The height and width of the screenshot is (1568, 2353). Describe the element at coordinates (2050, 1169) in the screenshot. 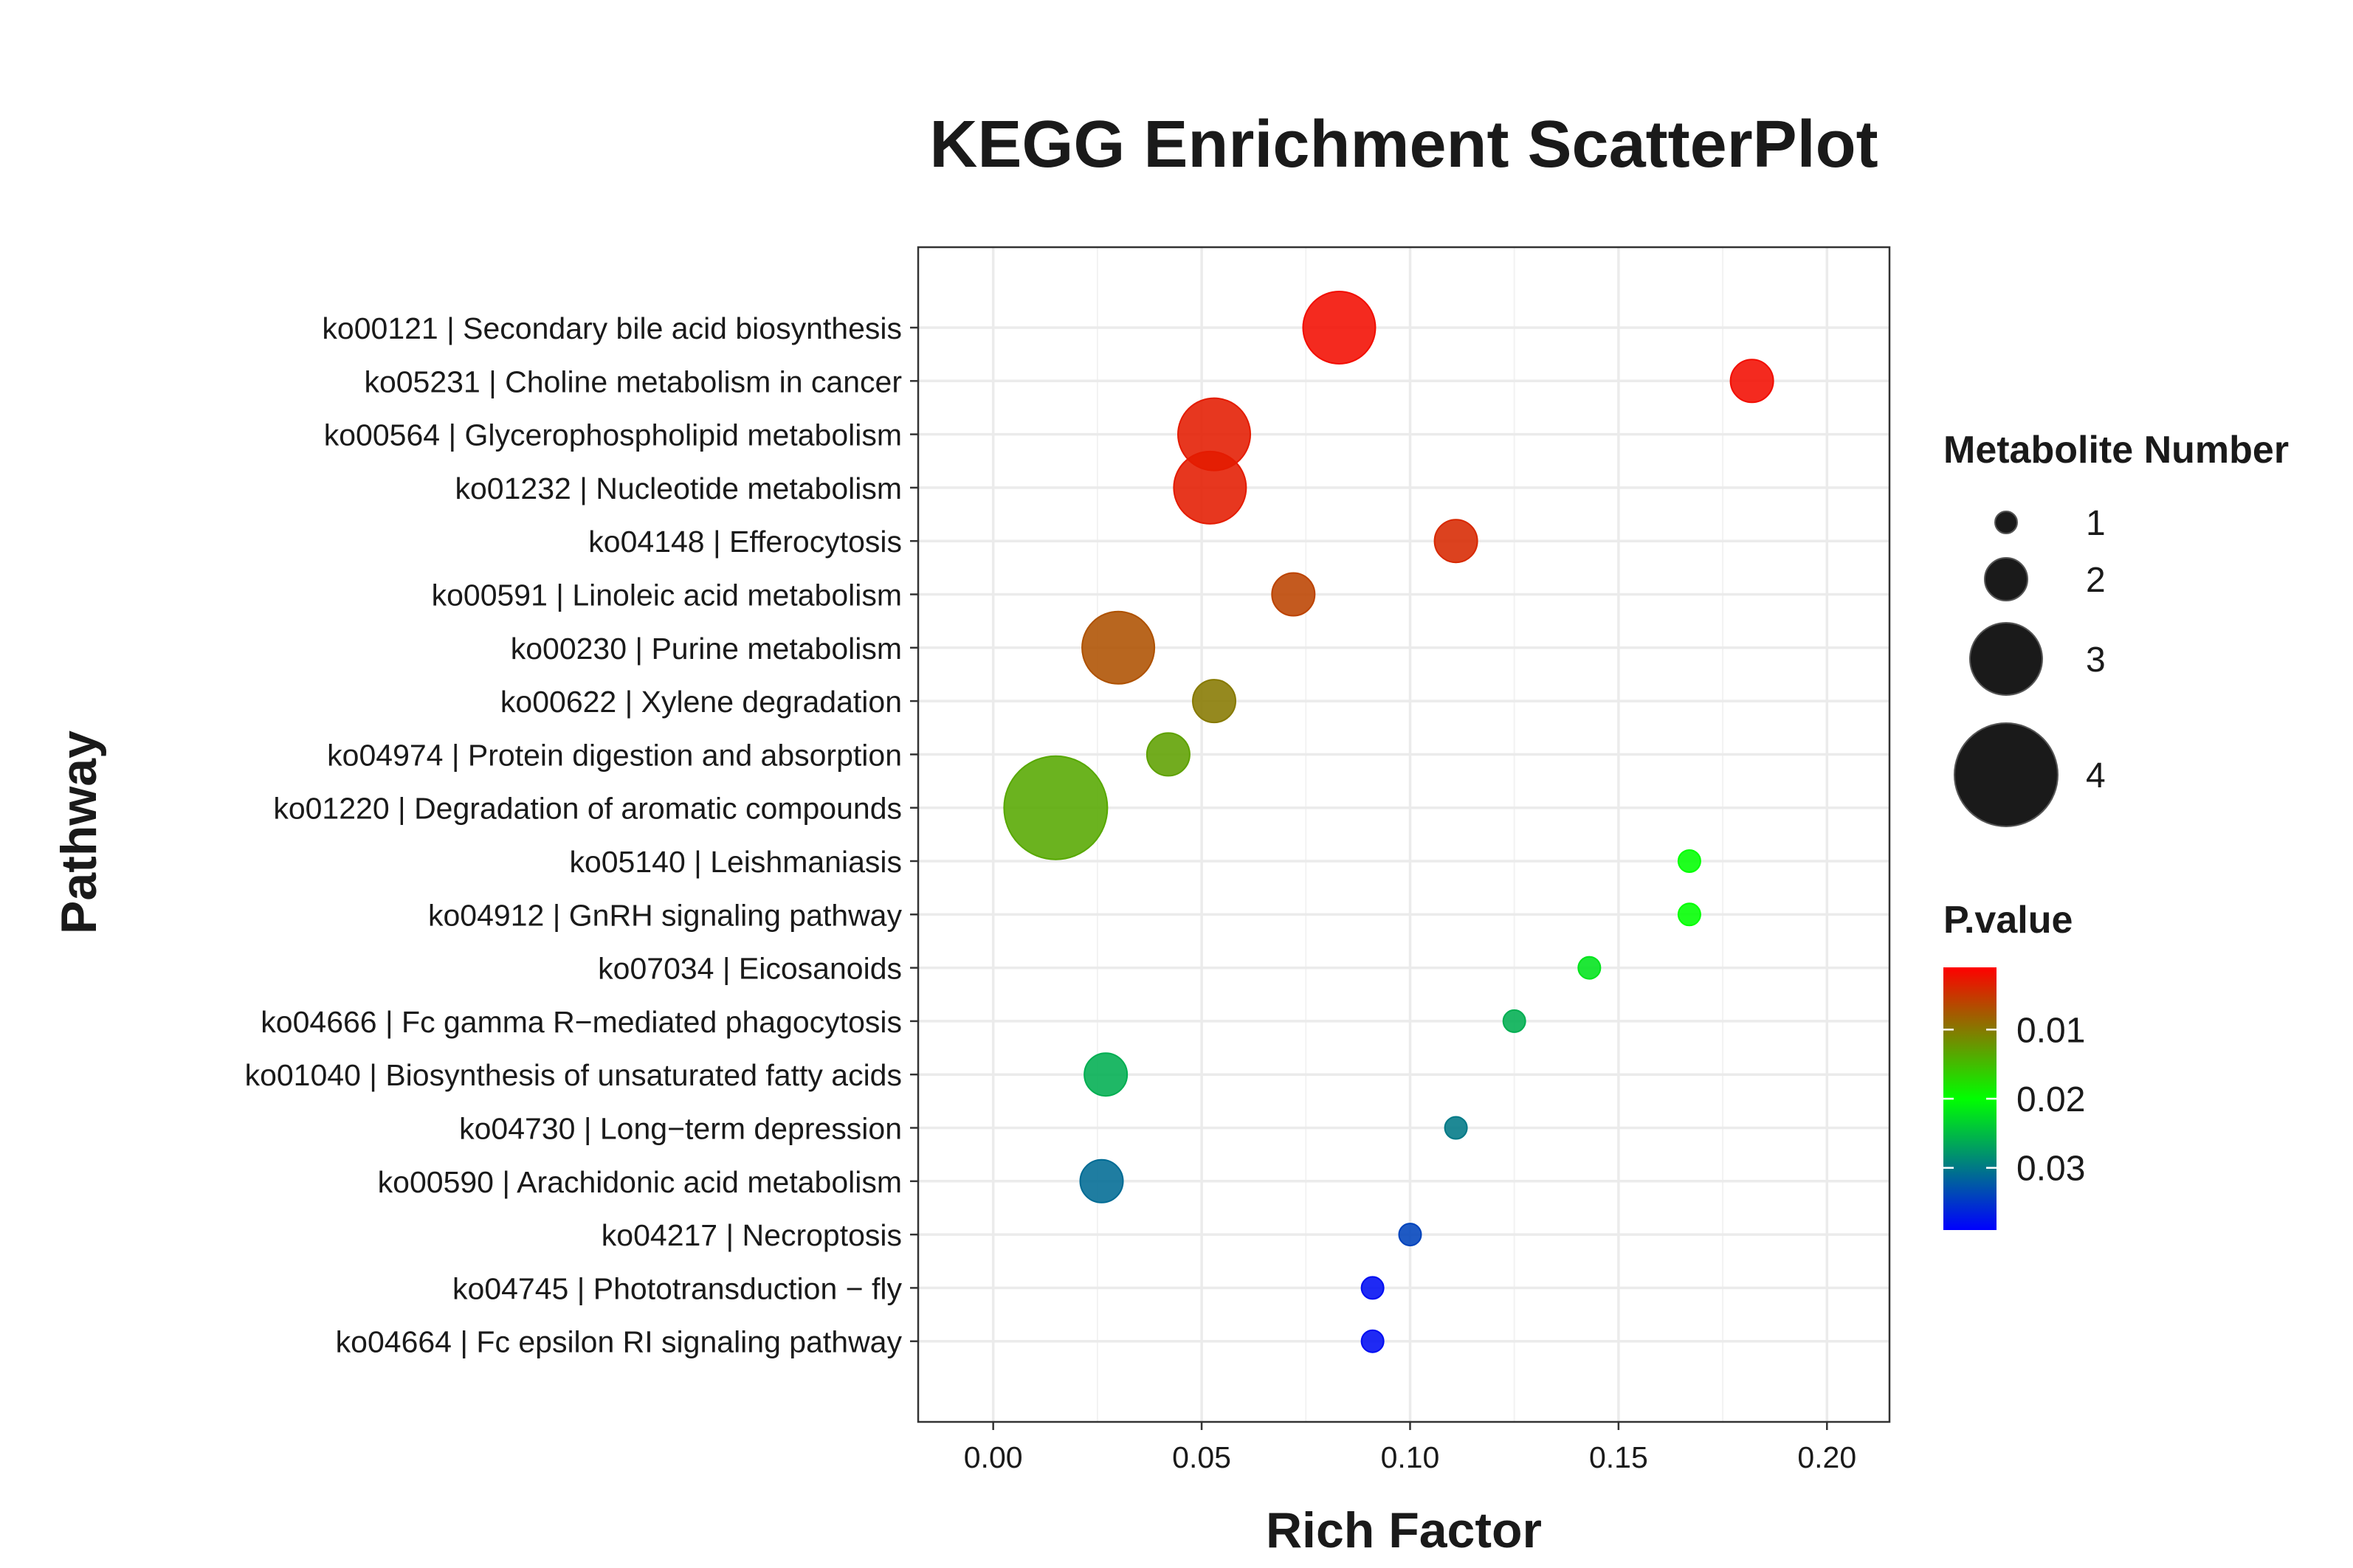

I see `color-legend-label: 0.03` at that location.